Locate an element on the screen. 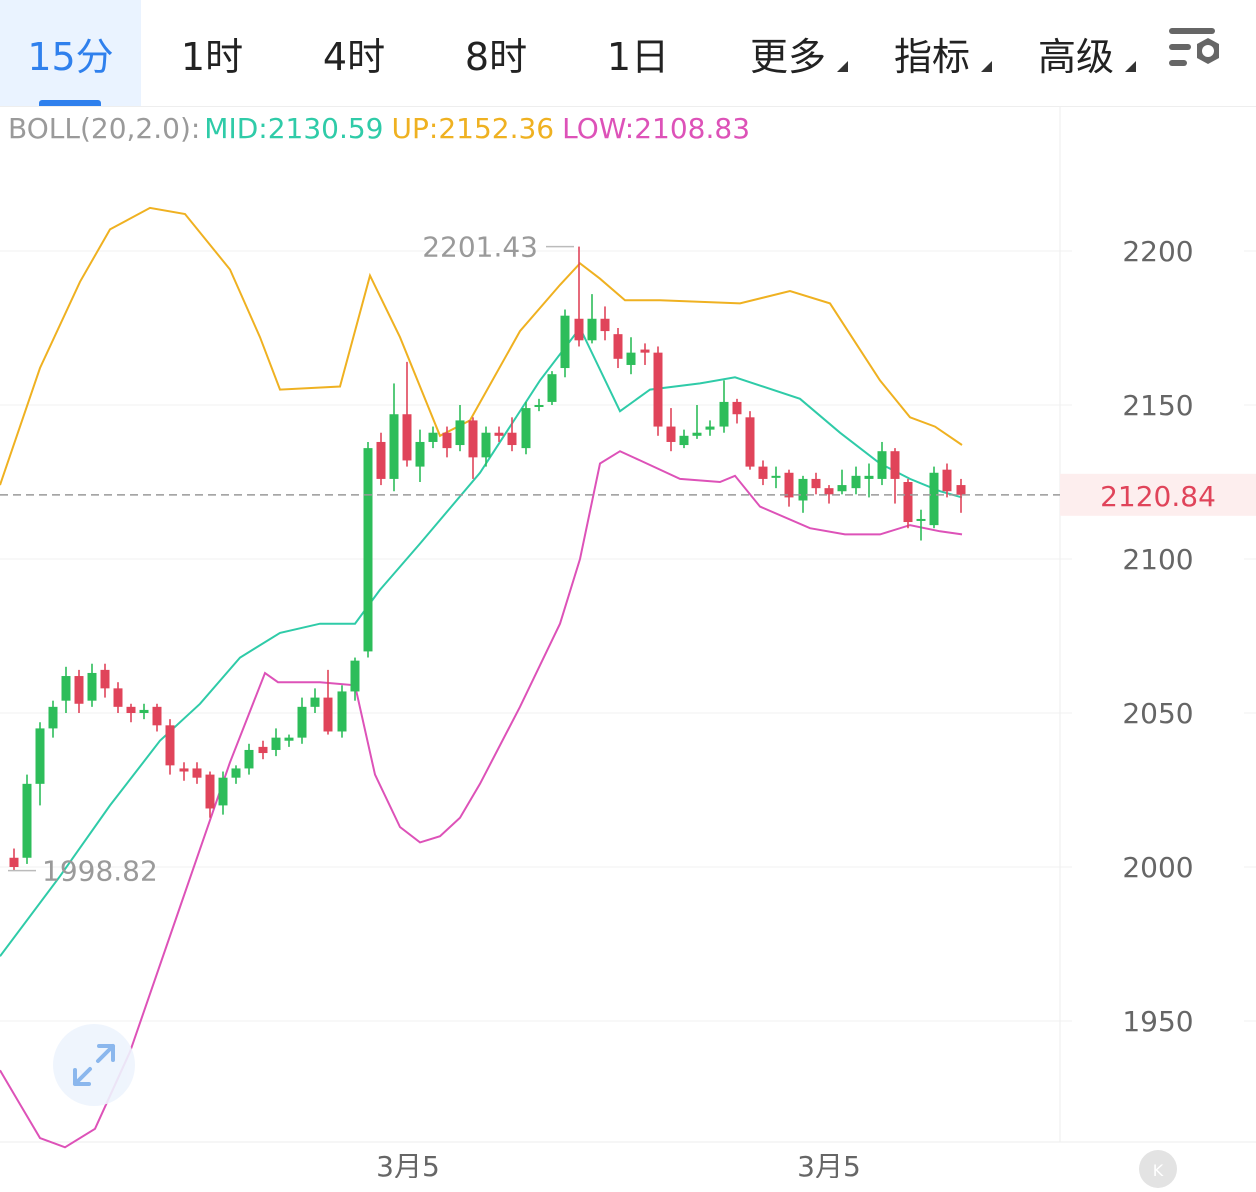 The width and height of the screenshot is (1256, 1192). tab-4h: 4时 is located at coordinates (354, 53).